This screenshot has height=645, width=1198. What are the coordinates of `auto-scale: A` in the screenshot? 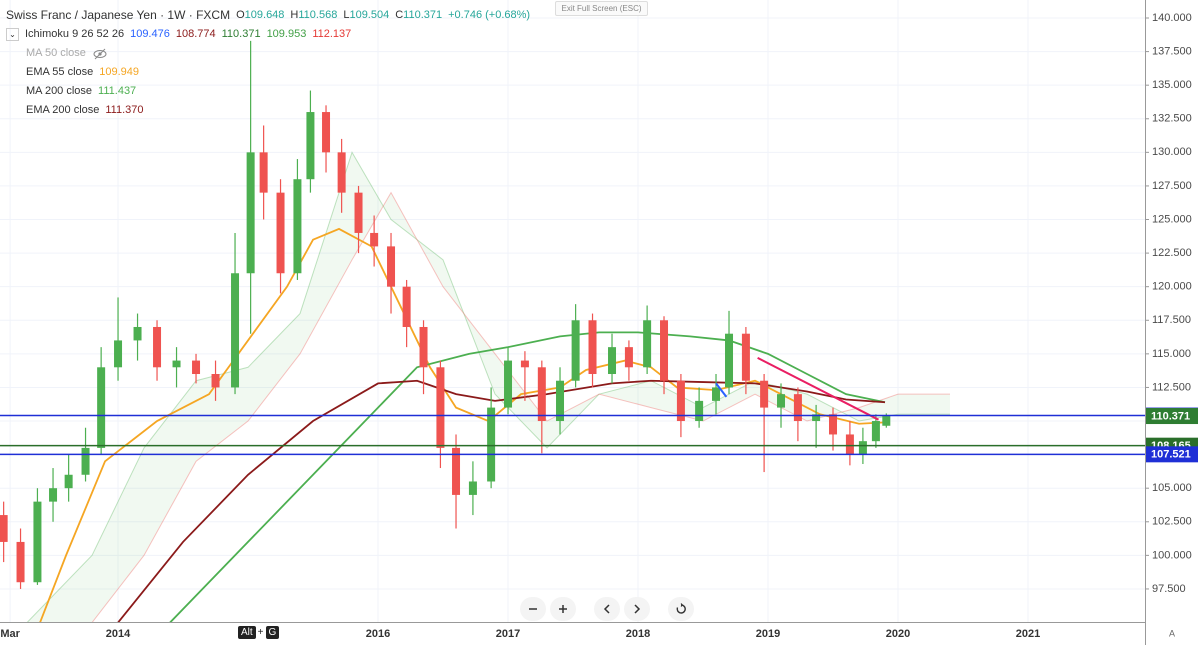 It's located at (1172, 633).